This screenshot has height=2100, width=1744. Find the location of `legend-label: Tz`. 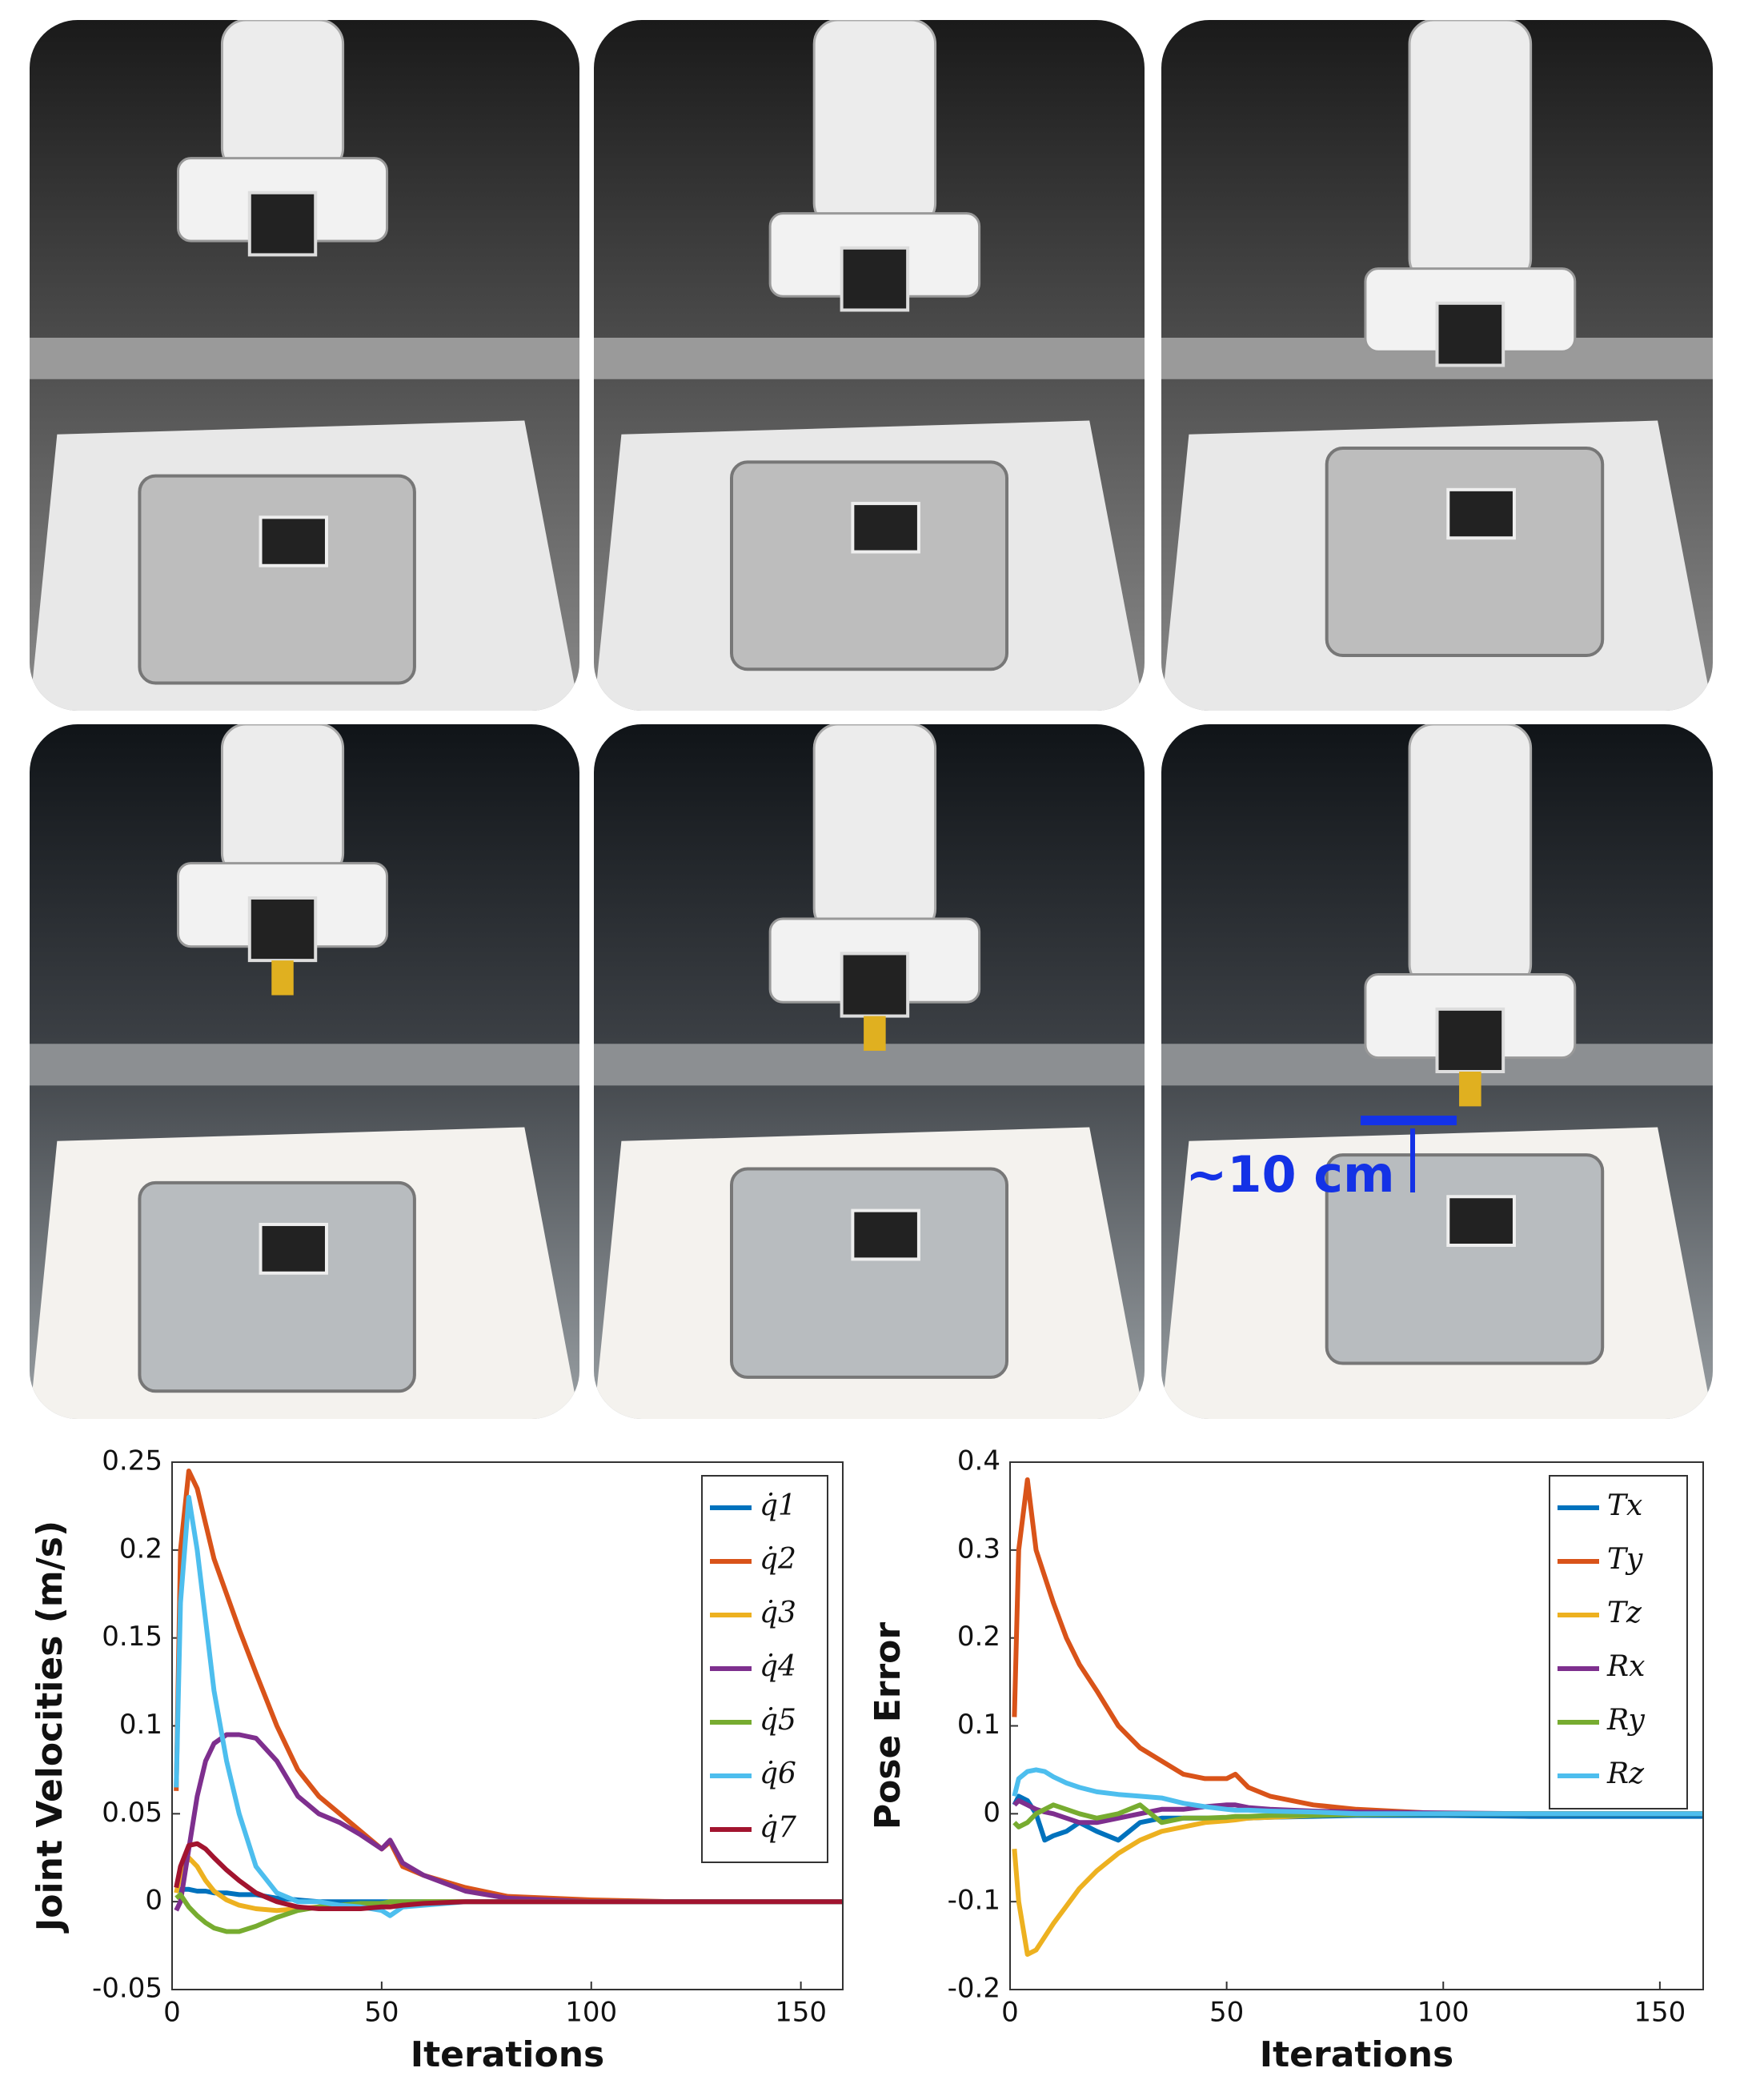

legend-label: Tz is located at coordinates (1624, 1613).